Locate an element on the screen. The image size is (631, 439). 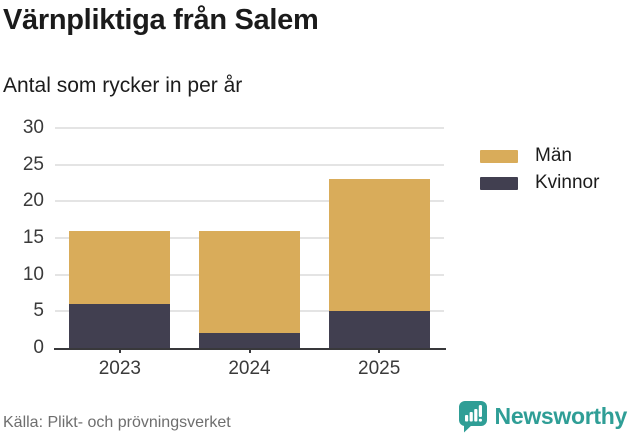
y-axis-labels: 0 5 10 15 20 25 30 is located at coordinates (22, 238).